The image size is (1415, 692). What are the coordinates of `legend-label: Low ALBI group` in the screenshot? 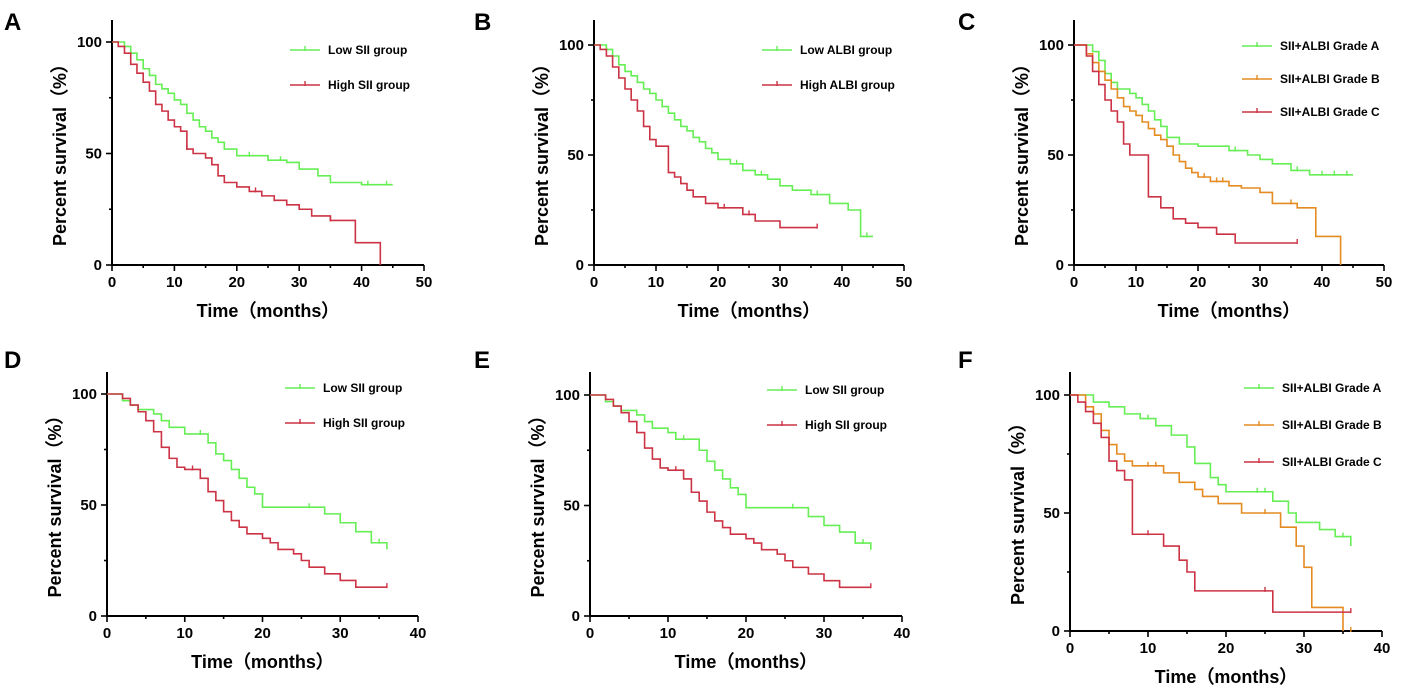 It's located at (846, 50).